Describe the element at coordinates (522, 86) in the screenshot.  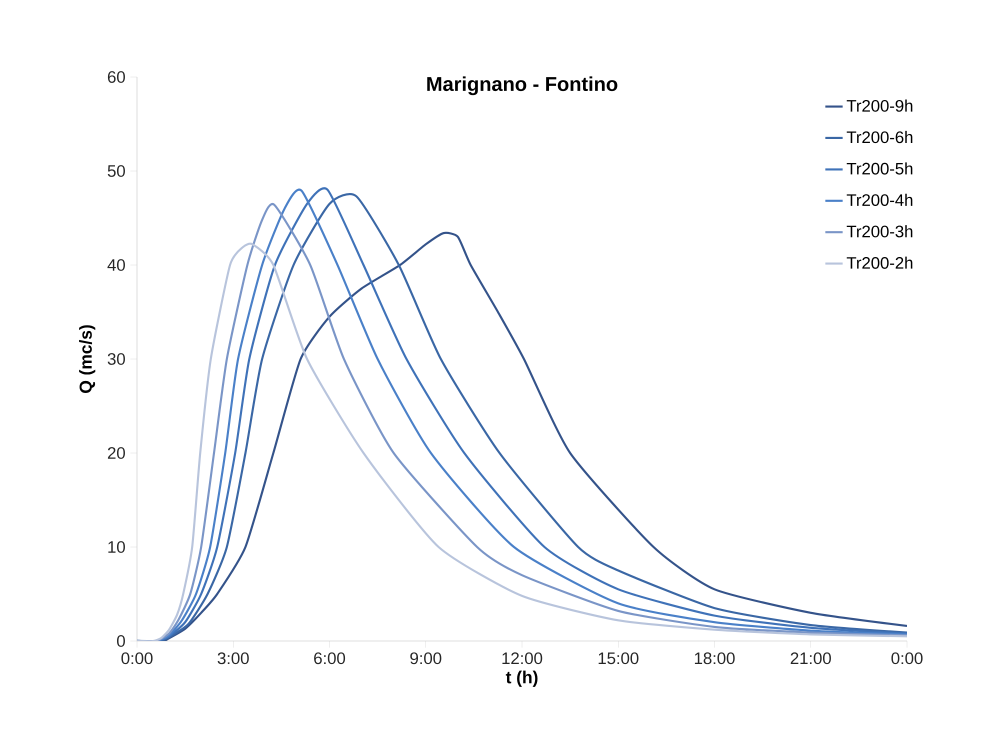
I see `chart-title: Marignano - Fontino` at that location.